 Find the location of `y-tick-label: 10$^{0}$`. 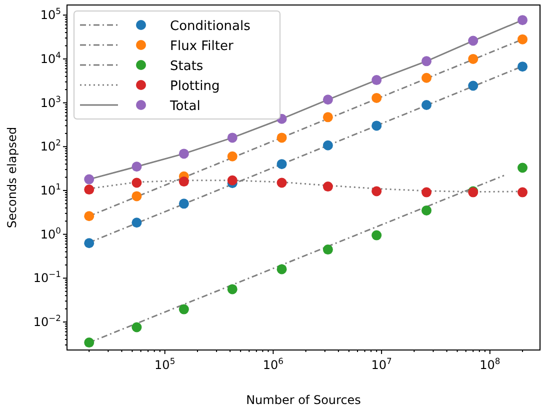

y-tick-label: 10$^{0}$ is located at coordinates (50, 233).